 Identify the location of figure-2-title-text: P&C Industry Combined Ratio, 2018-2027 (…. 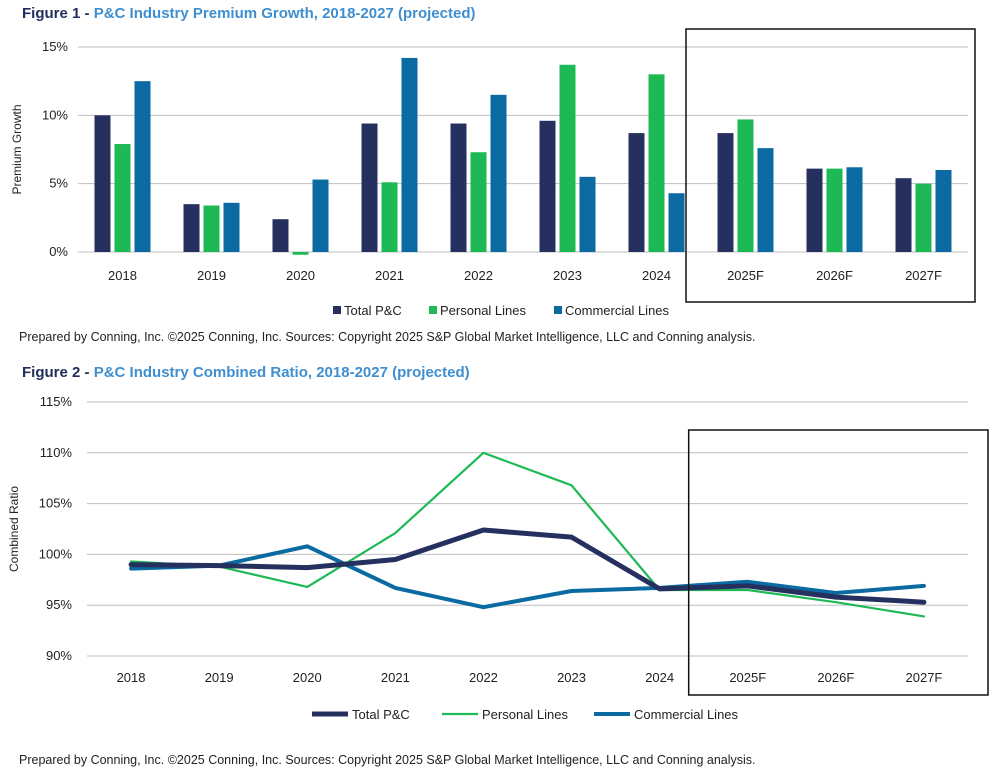
(281, 372).